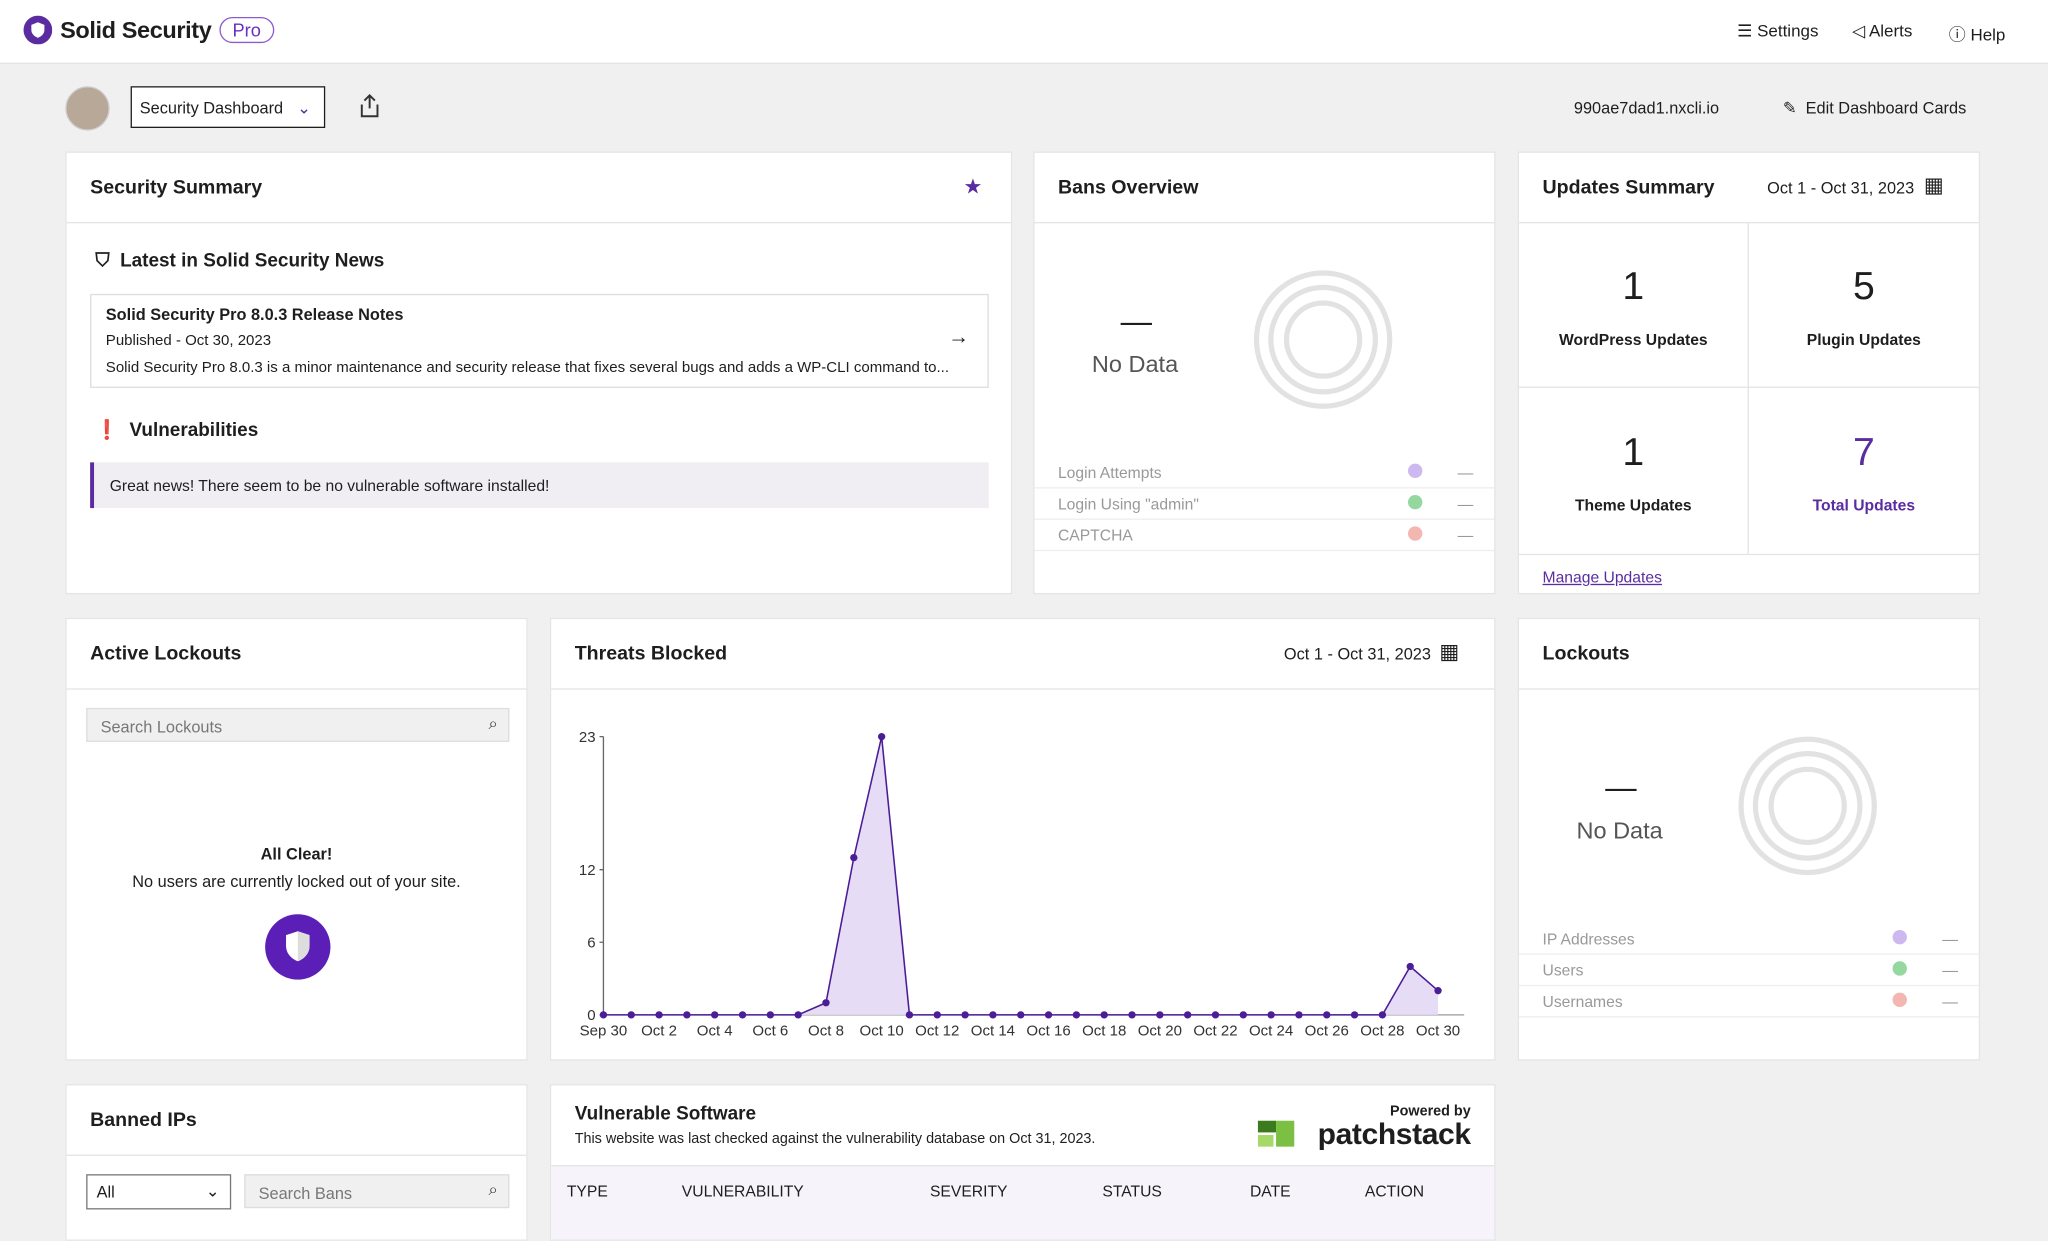 The height and width of the screenshot is (1241, 2048). I want to click on y-tick-label: 23, so click(587, 737).